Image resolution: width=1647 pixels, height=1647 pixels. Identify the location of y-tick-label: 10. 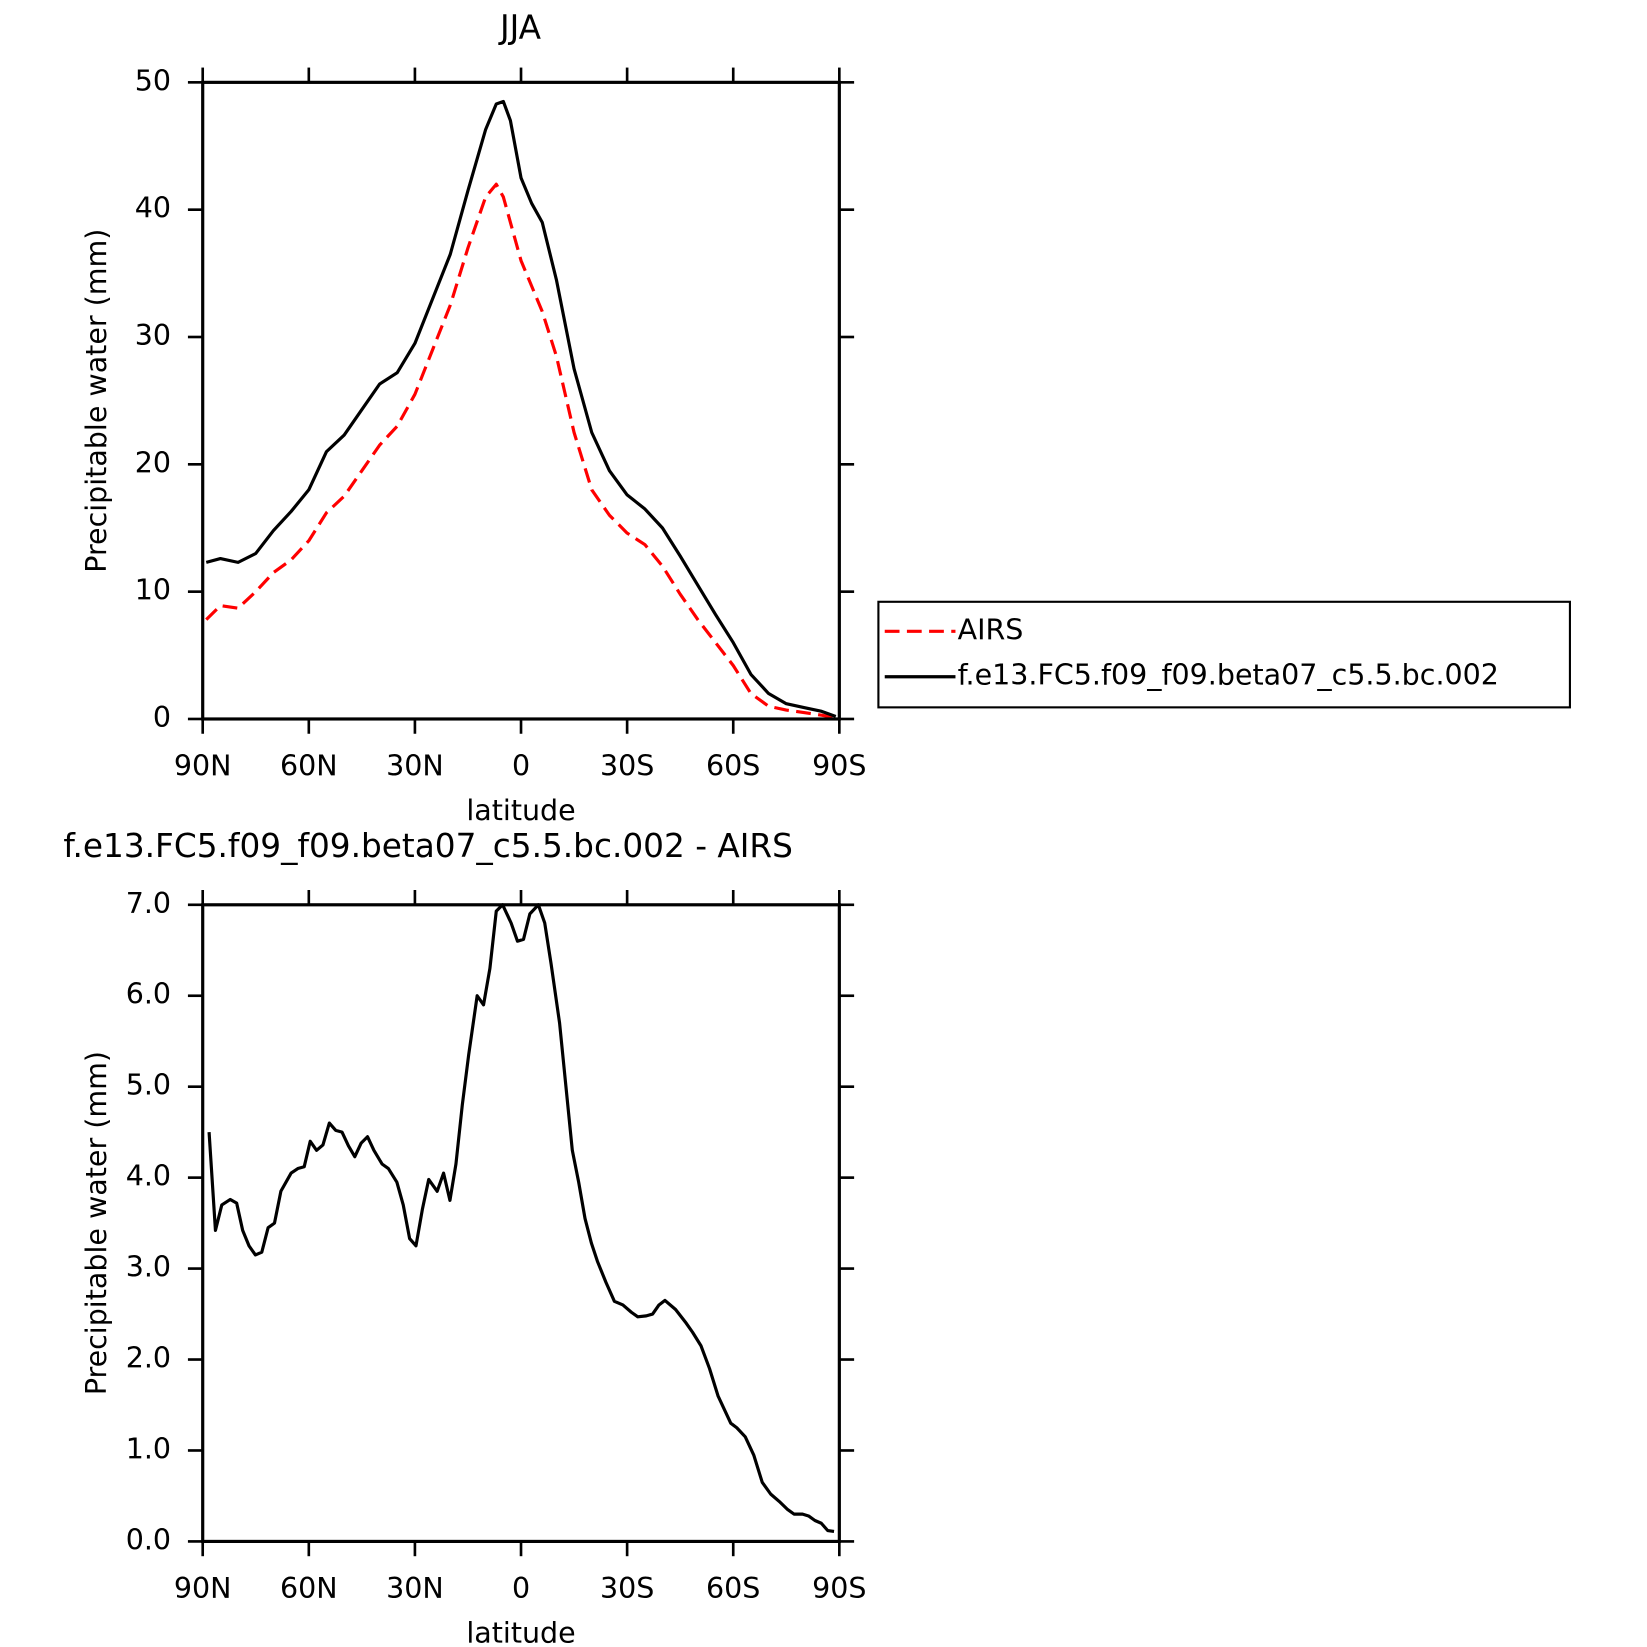
(153, 590).